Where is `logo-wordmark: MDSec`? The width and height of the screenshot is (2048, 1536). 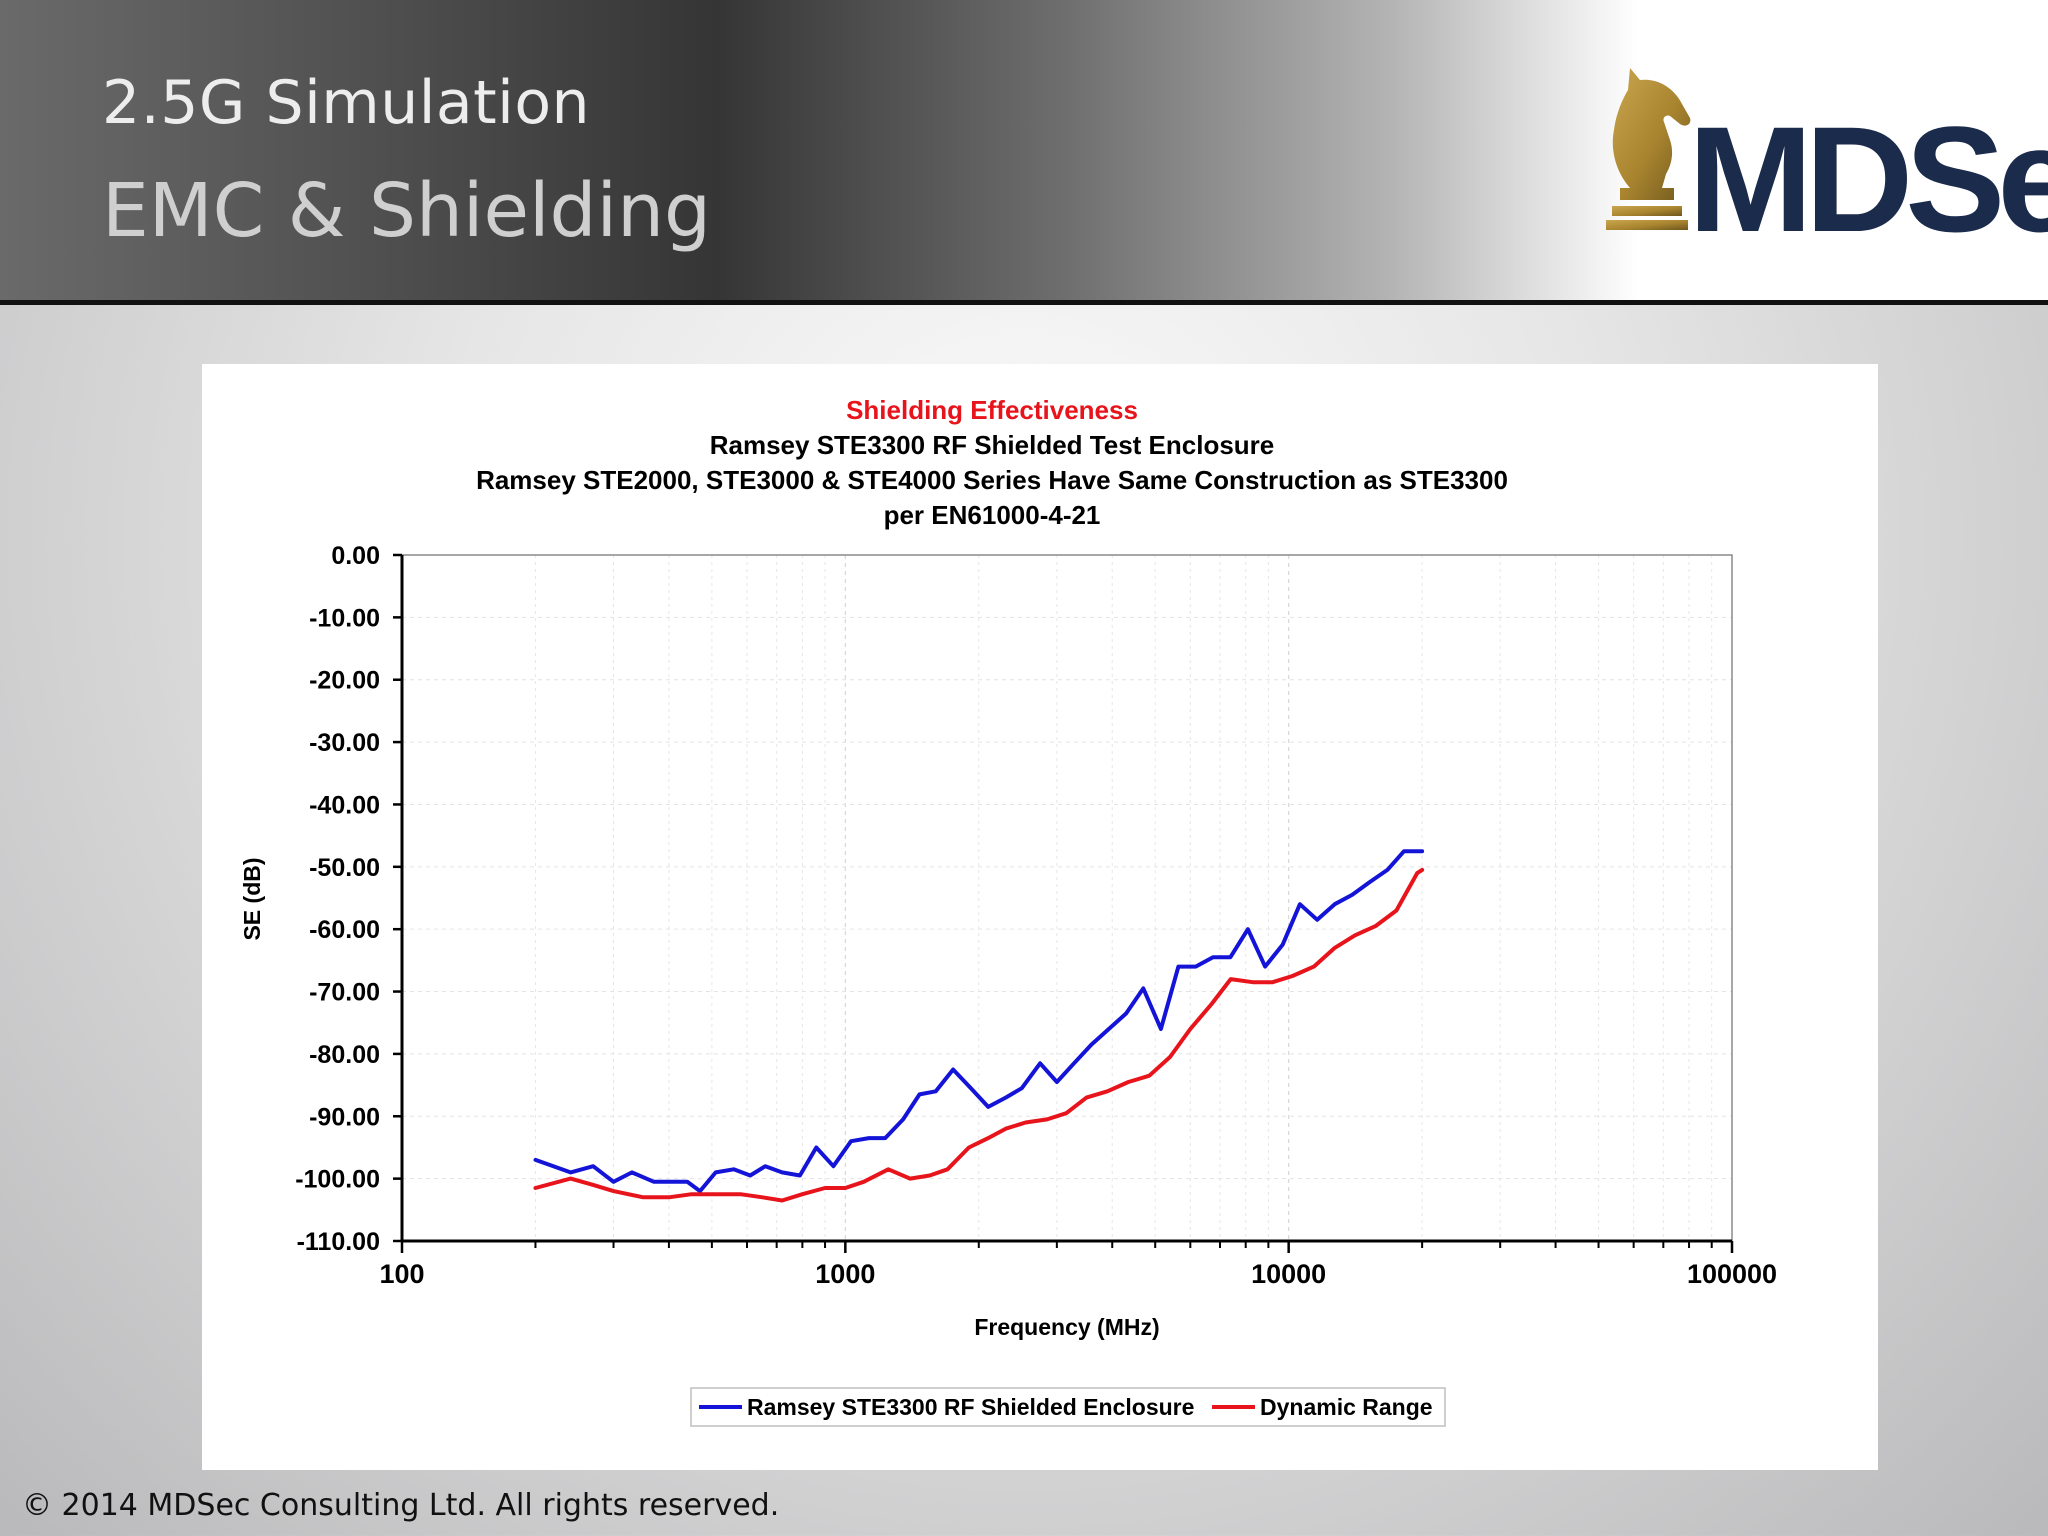
logo-wordmark: MDSec is located at coordinates (1868, 179).